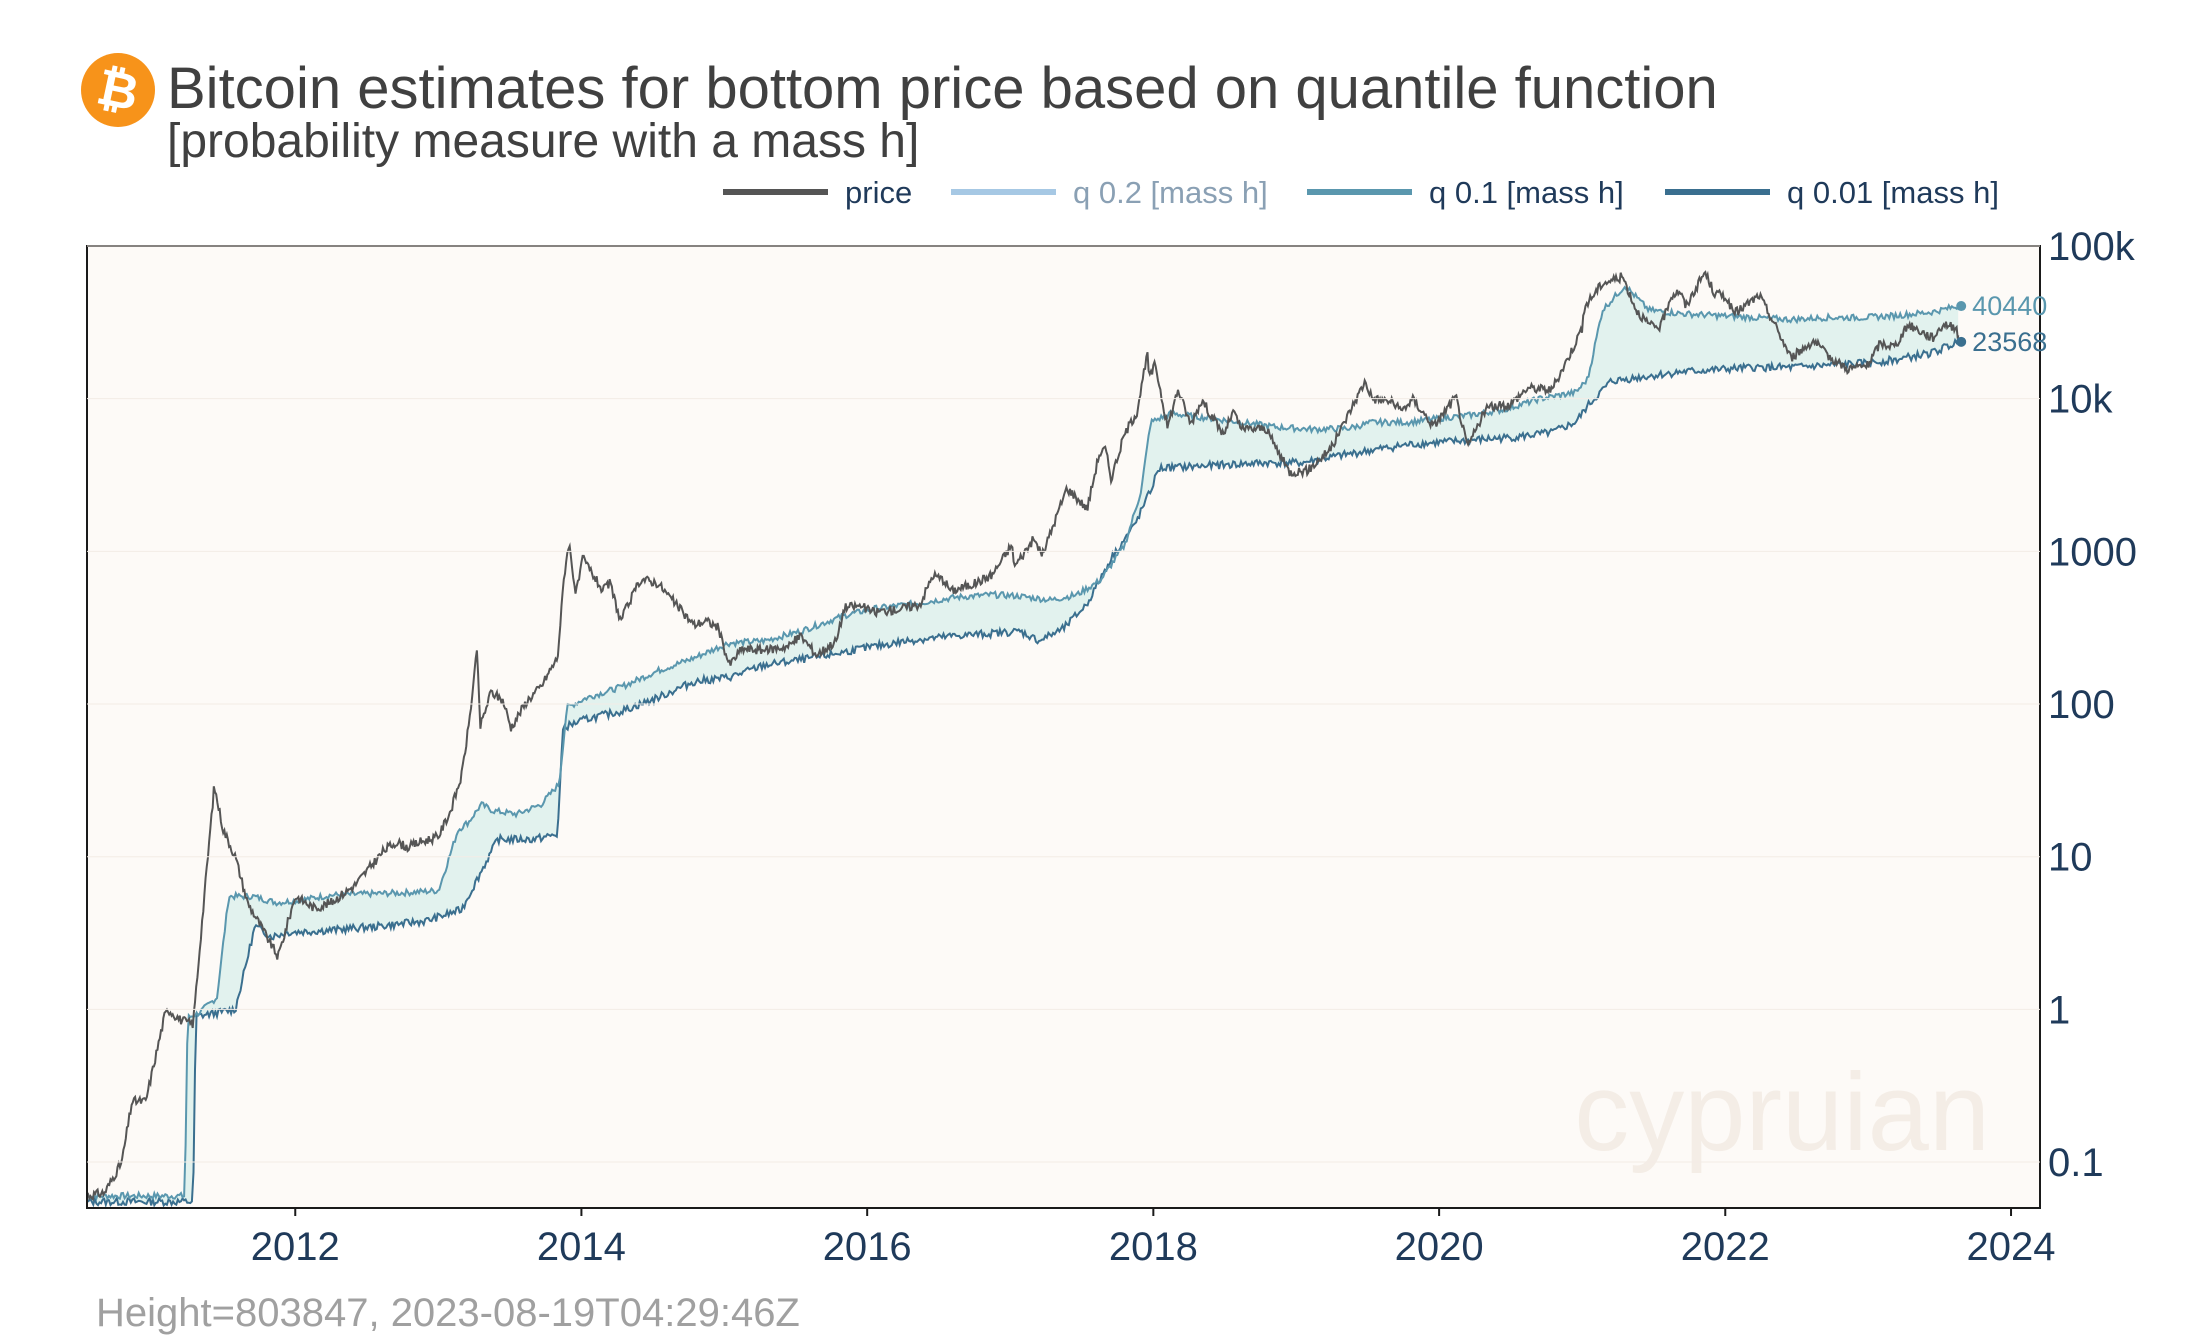 Image resolution: width=2205 pixels, height=1344 pixels. Describe the element at coordinates (1961, 306) in the screenshot. I see `end-marker-q01` at that location.